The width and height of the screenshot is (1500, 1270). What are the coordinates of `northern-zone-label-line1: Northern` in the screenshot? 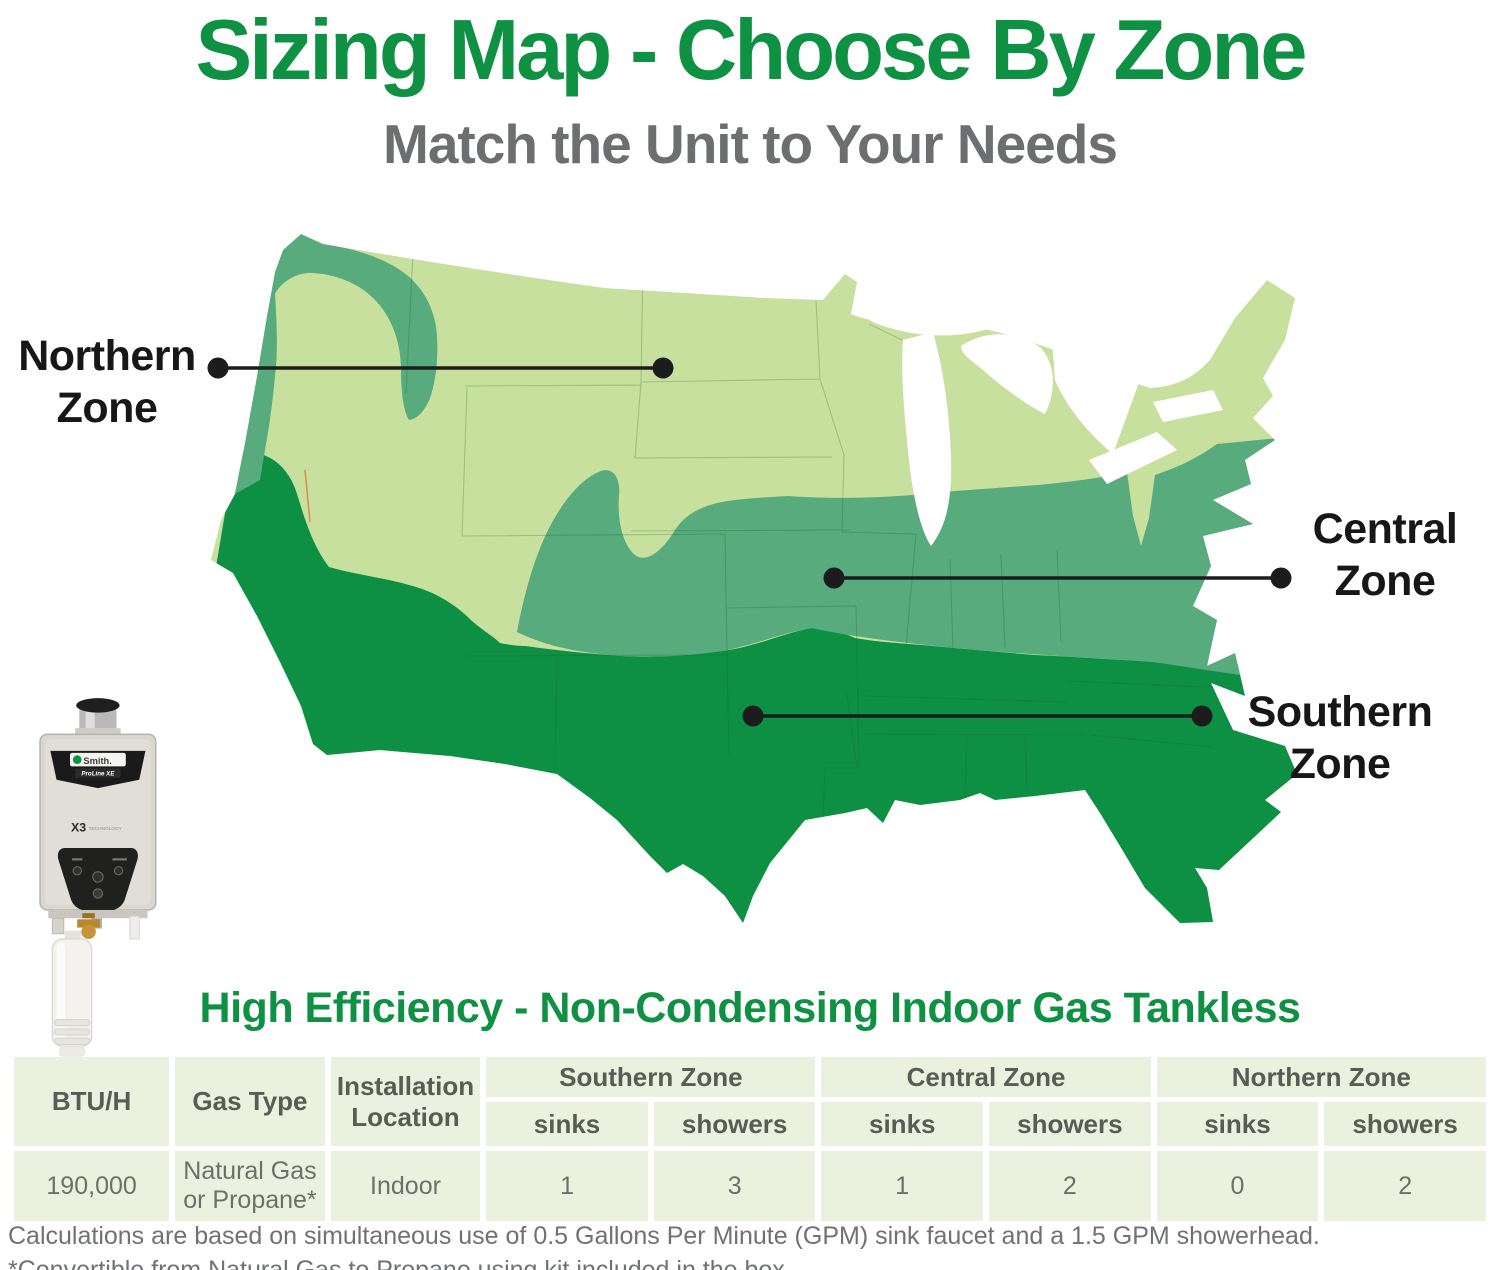 It's located at (107, 356).